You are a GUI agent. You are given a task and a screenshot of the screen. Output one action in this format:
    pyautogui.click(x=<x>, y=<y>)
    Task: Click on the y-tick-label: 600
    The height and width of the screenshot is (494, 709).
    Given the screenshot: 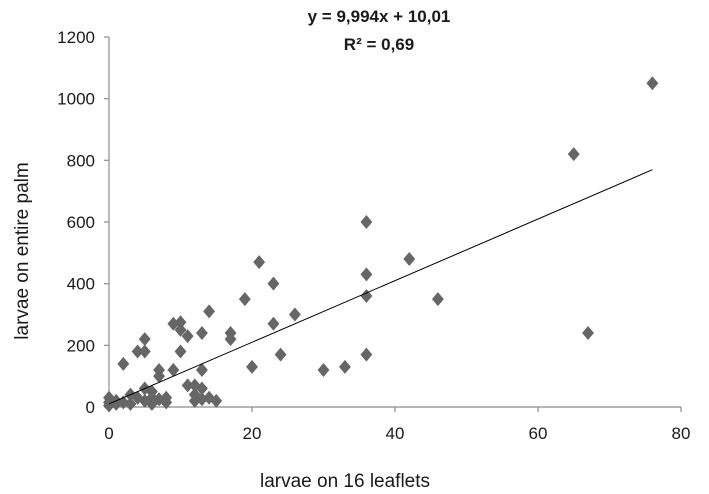 What is the action you would take?
    pyautogui.click(x=81, y=222)
    